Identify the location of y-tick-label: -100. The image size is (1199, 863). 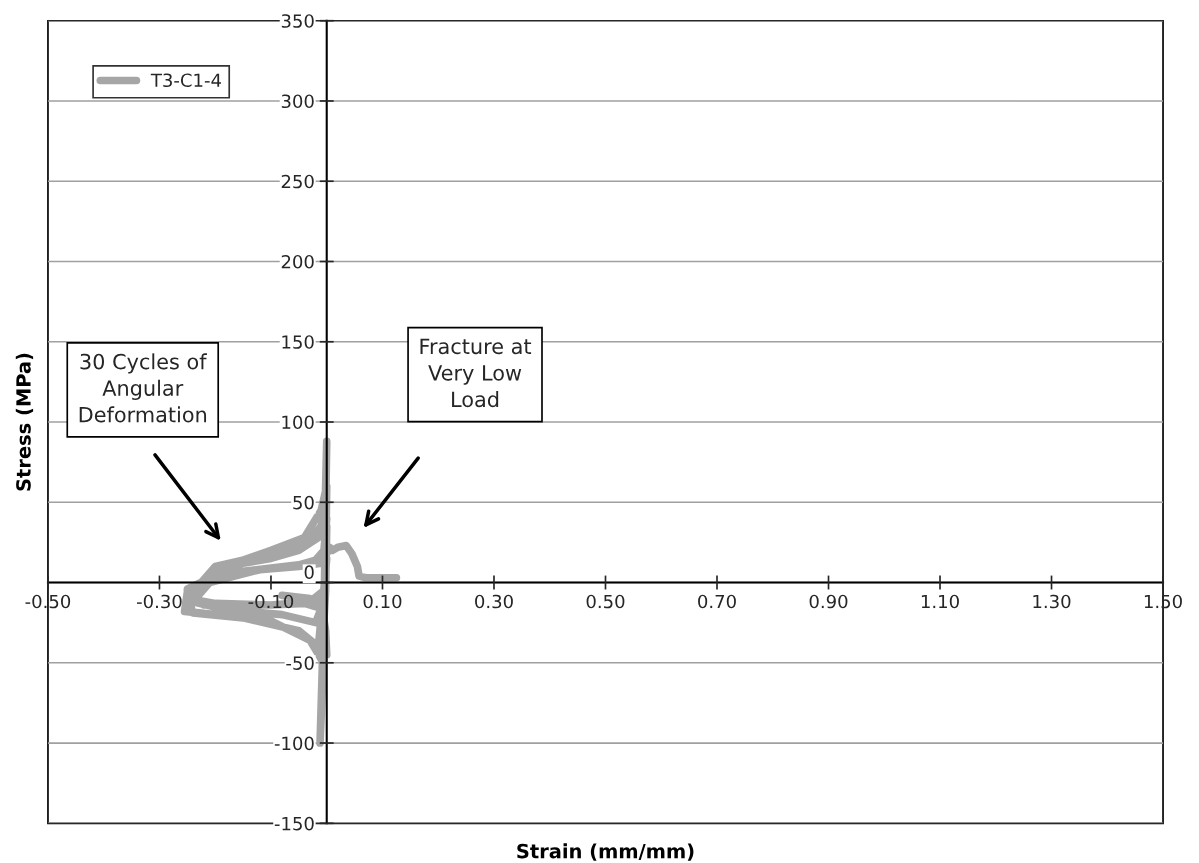
(294, 743).